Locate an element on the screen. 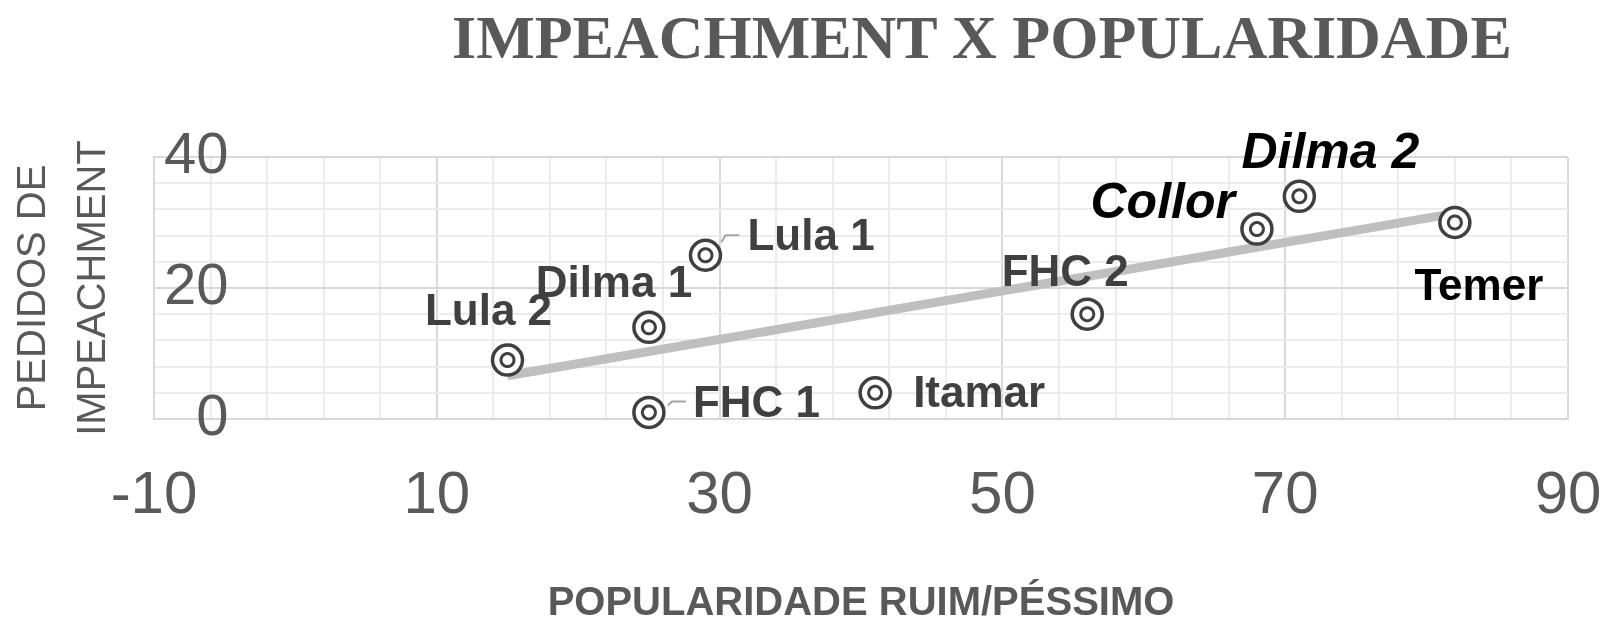 This screenshot has height=630, width=1613. annotation: Collor is located at coordinates (1164, 200).